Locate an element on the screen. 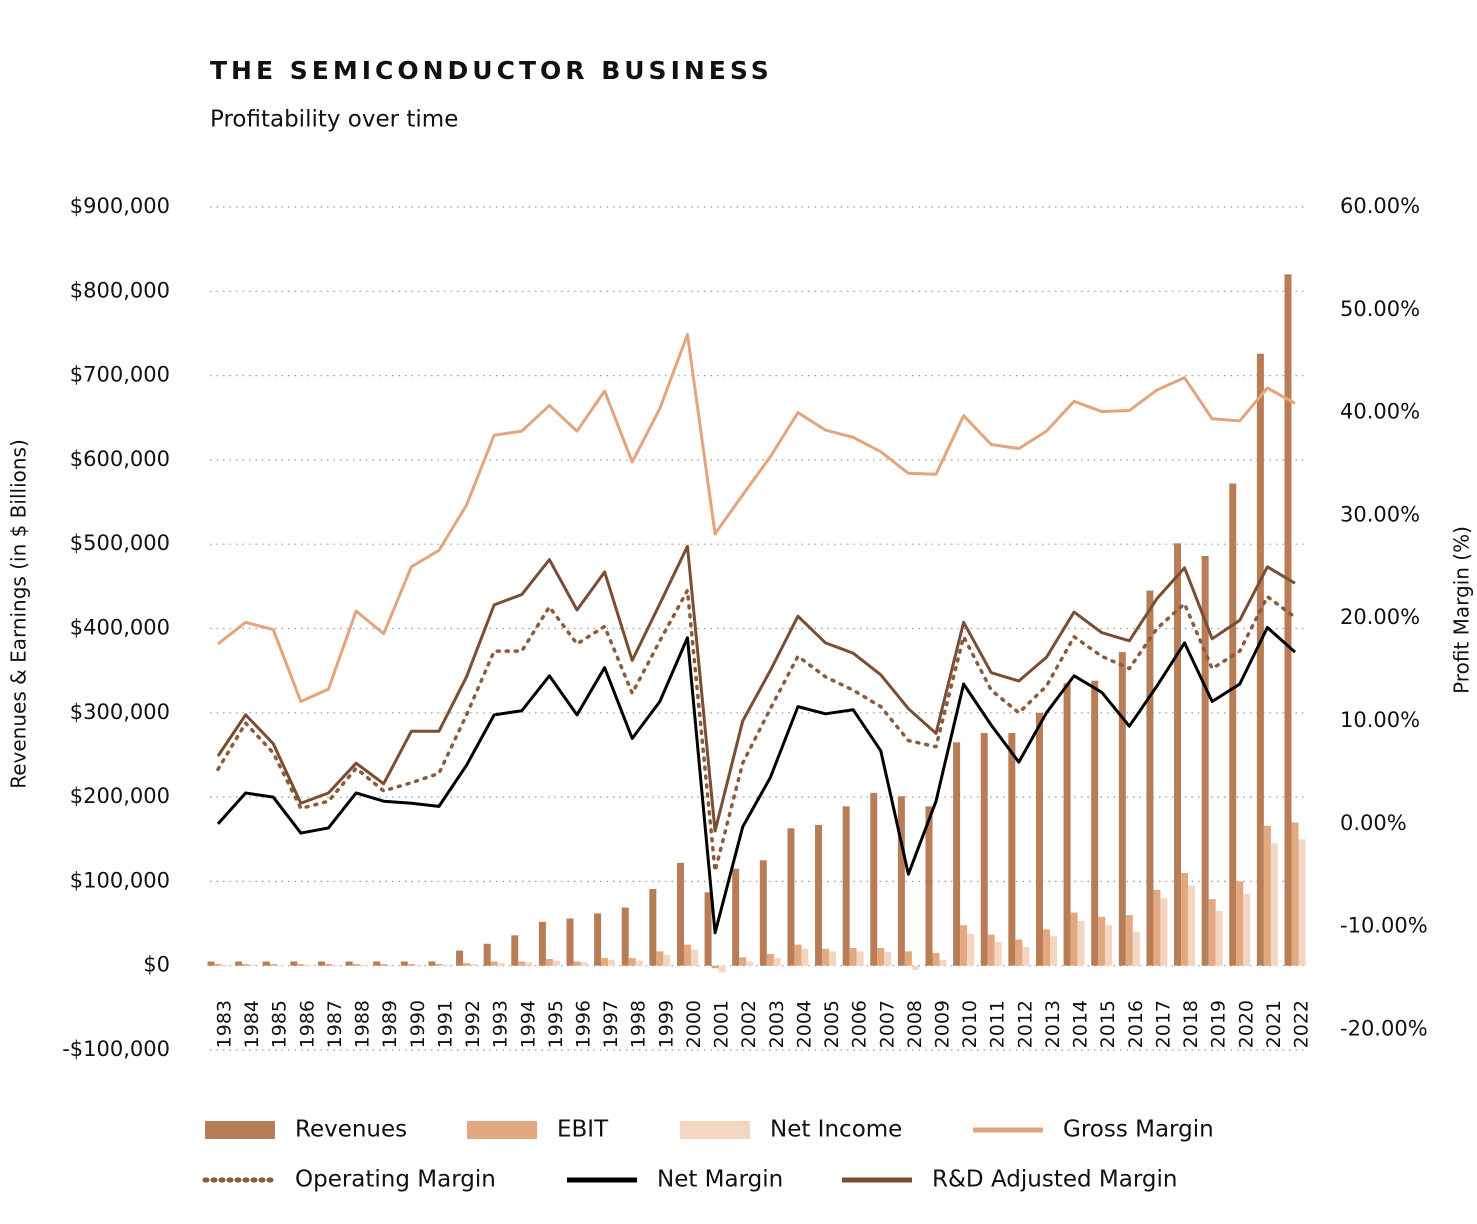 Image resolution: width=1477 pixels, height=1224 pixels. y-tick-label: $400,000 is located at coordinates (120, 628).